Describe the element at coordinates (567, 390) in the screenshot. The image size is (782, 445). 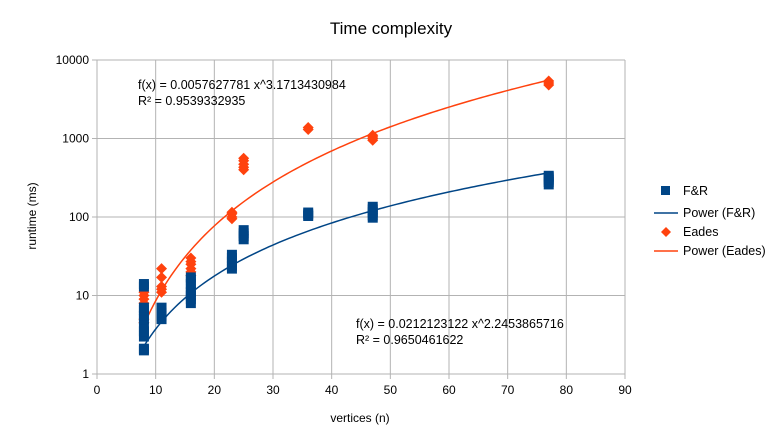
I see `x-tick-label: 80` at that location.